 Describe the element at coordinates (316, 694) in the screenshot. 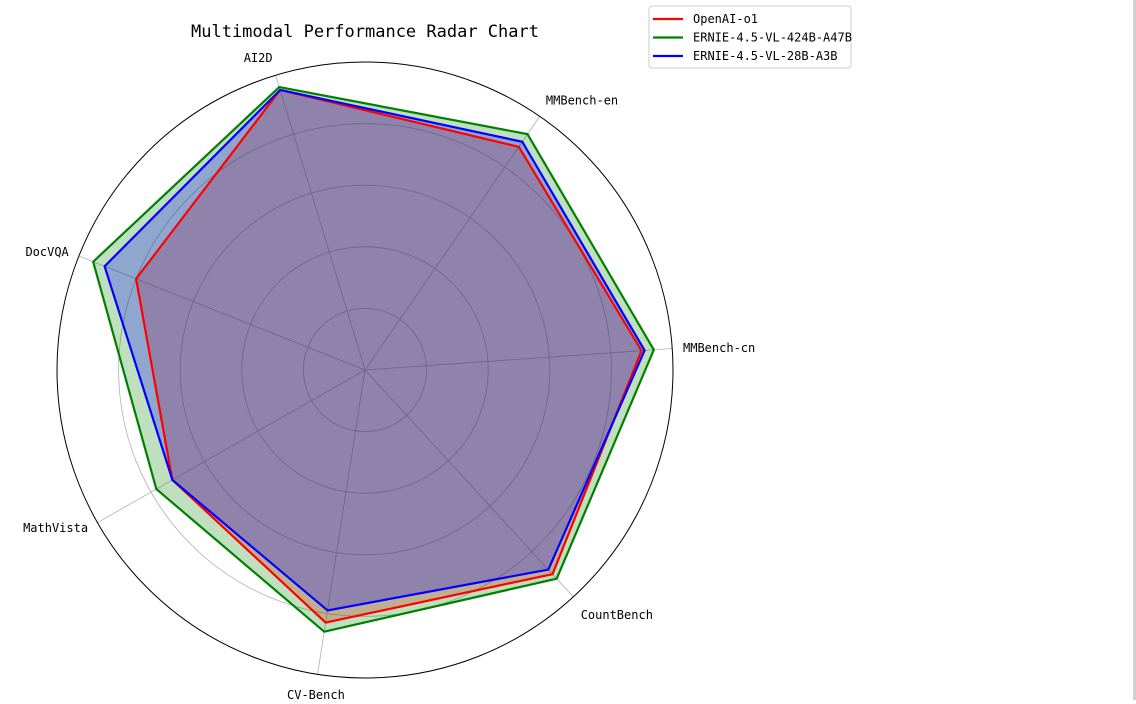

I see `axis-label-6: CV-Bench` at that location.